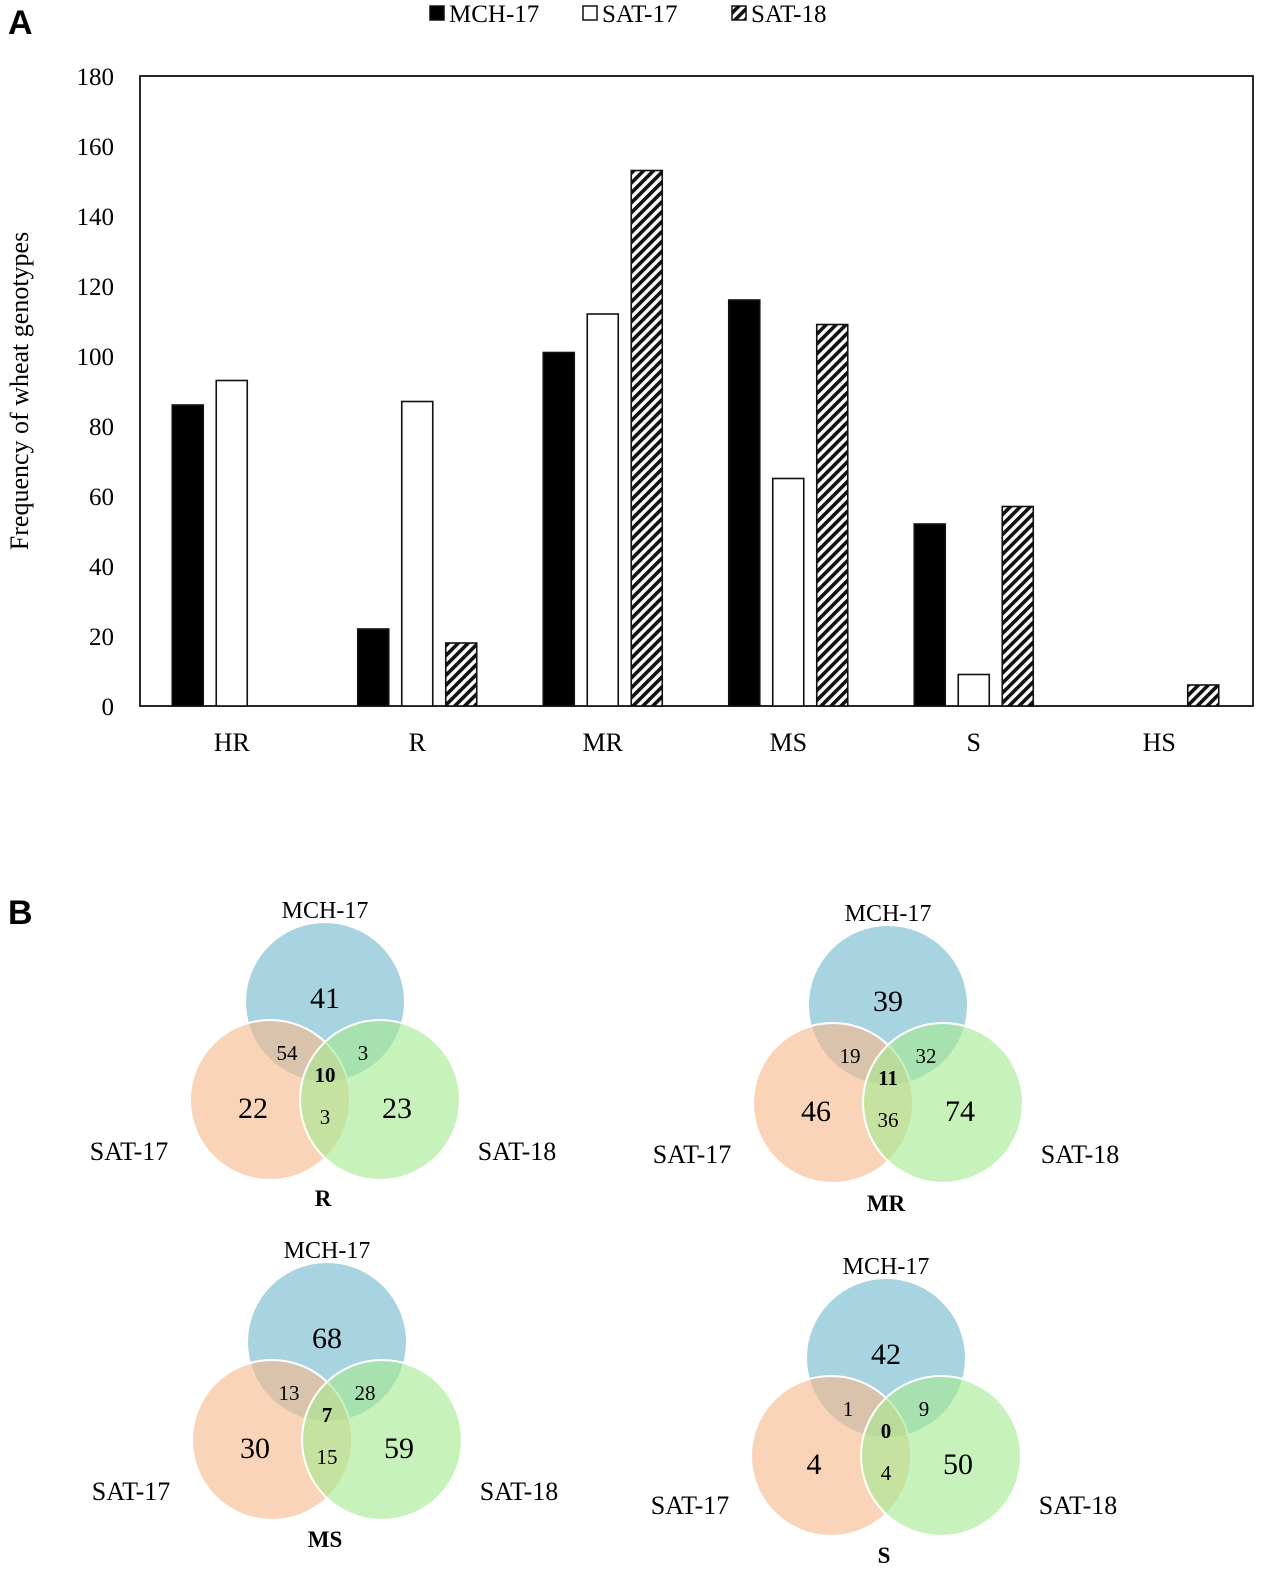 This screenshot has height=1581, width=1267. I want to click on venn-region-mch-sat18: 28, so click(365, 1393).